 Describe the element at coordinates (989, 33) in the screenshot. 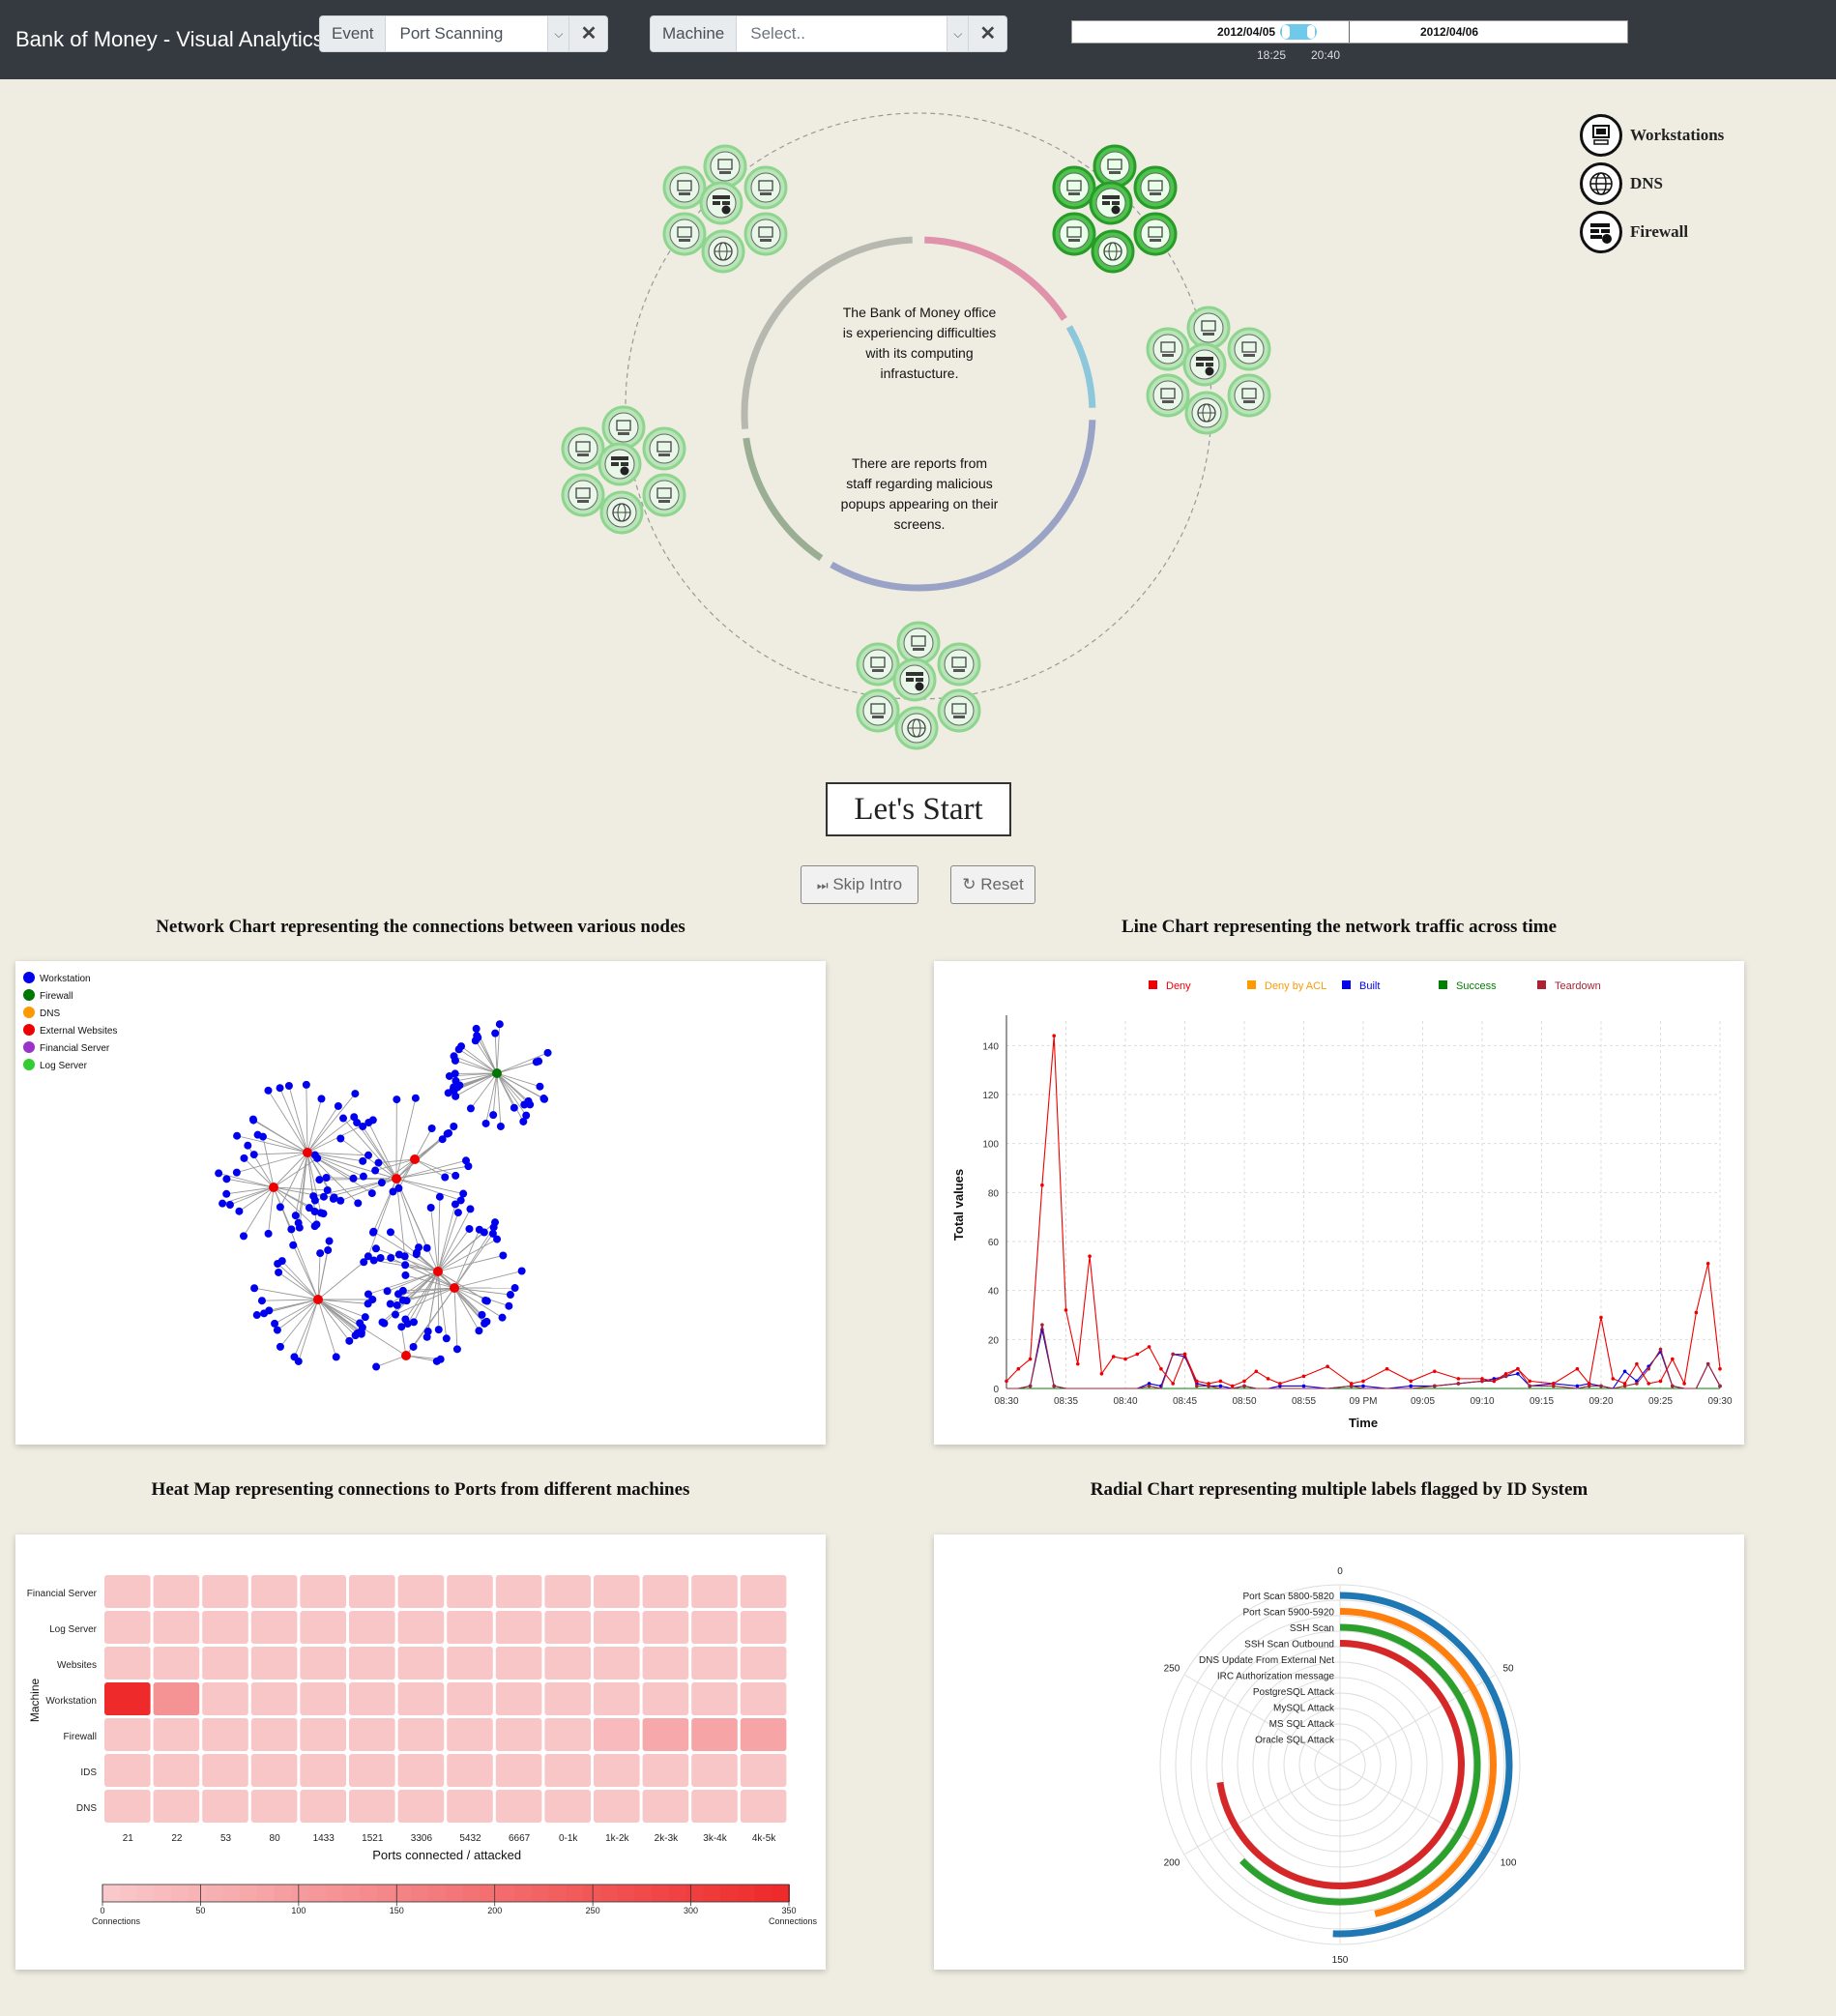

I see `machine-clear-button: ✕` at that location.